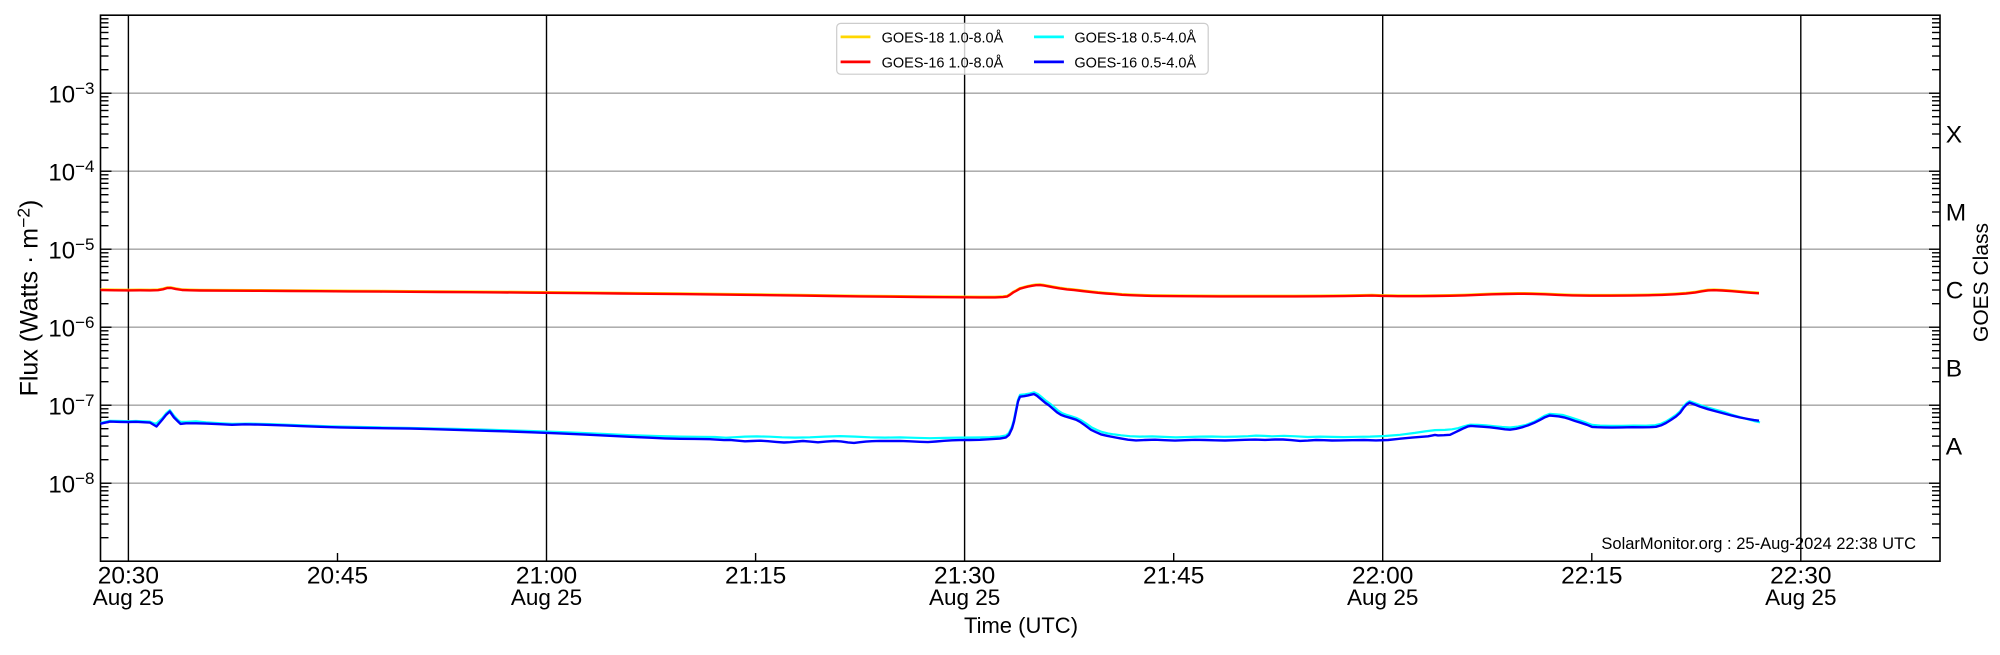 The height and width of the screenshot is (655, 2000). What do you see at coordinates (943, 63) in the screenshot?
I see `svg-text: GOES-16 1.0-8.0Å` at bounding box center [943, 63].